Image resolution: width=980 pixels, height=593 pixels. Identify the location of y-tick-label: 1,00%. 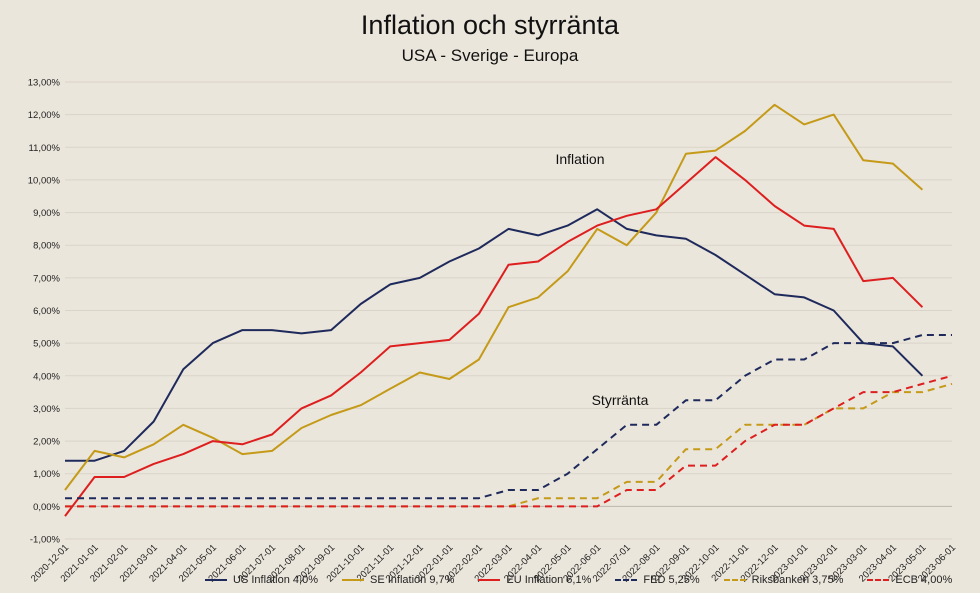
(46, 474).